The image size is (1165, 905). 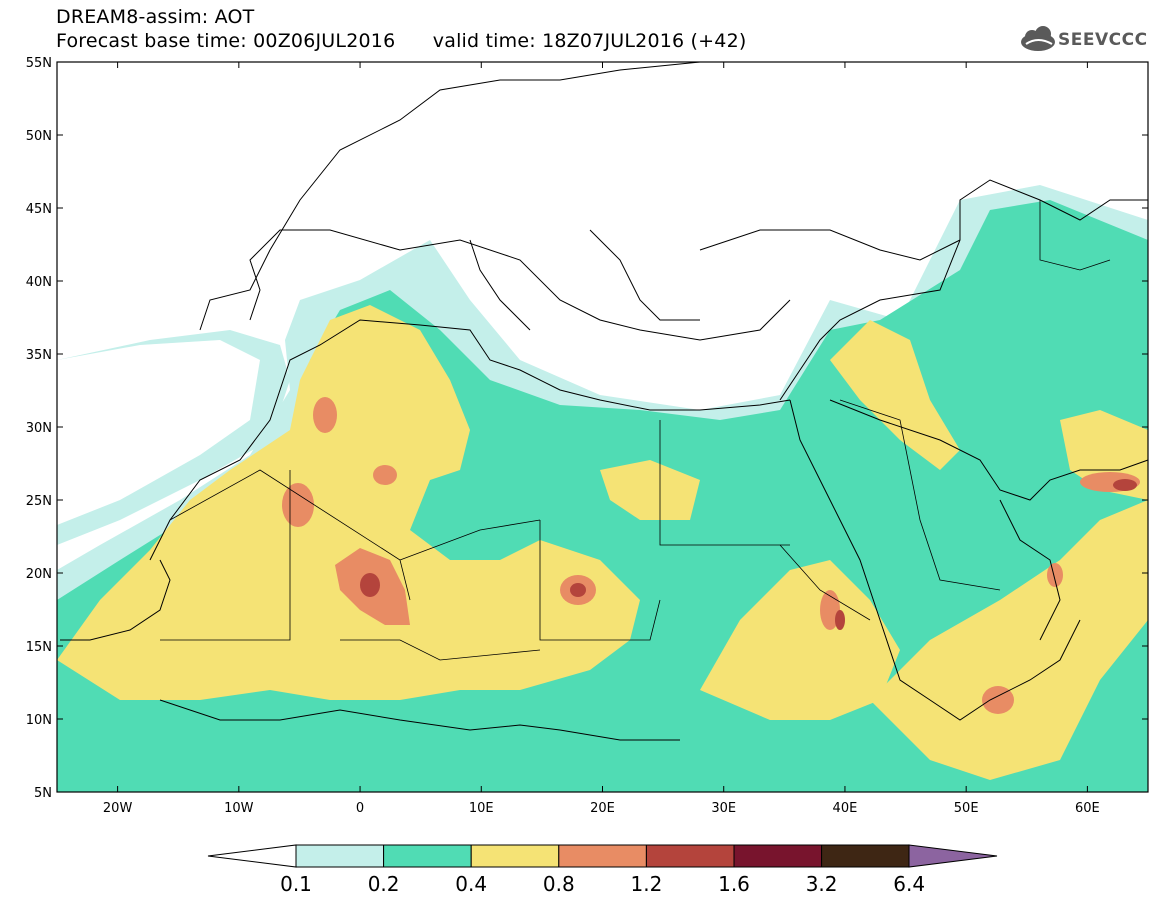 What do you see at coordinates (155, 17) in the screenshot?
I see `map-title: DREAM8-assim: AOT` at bounding box center [155, 17].